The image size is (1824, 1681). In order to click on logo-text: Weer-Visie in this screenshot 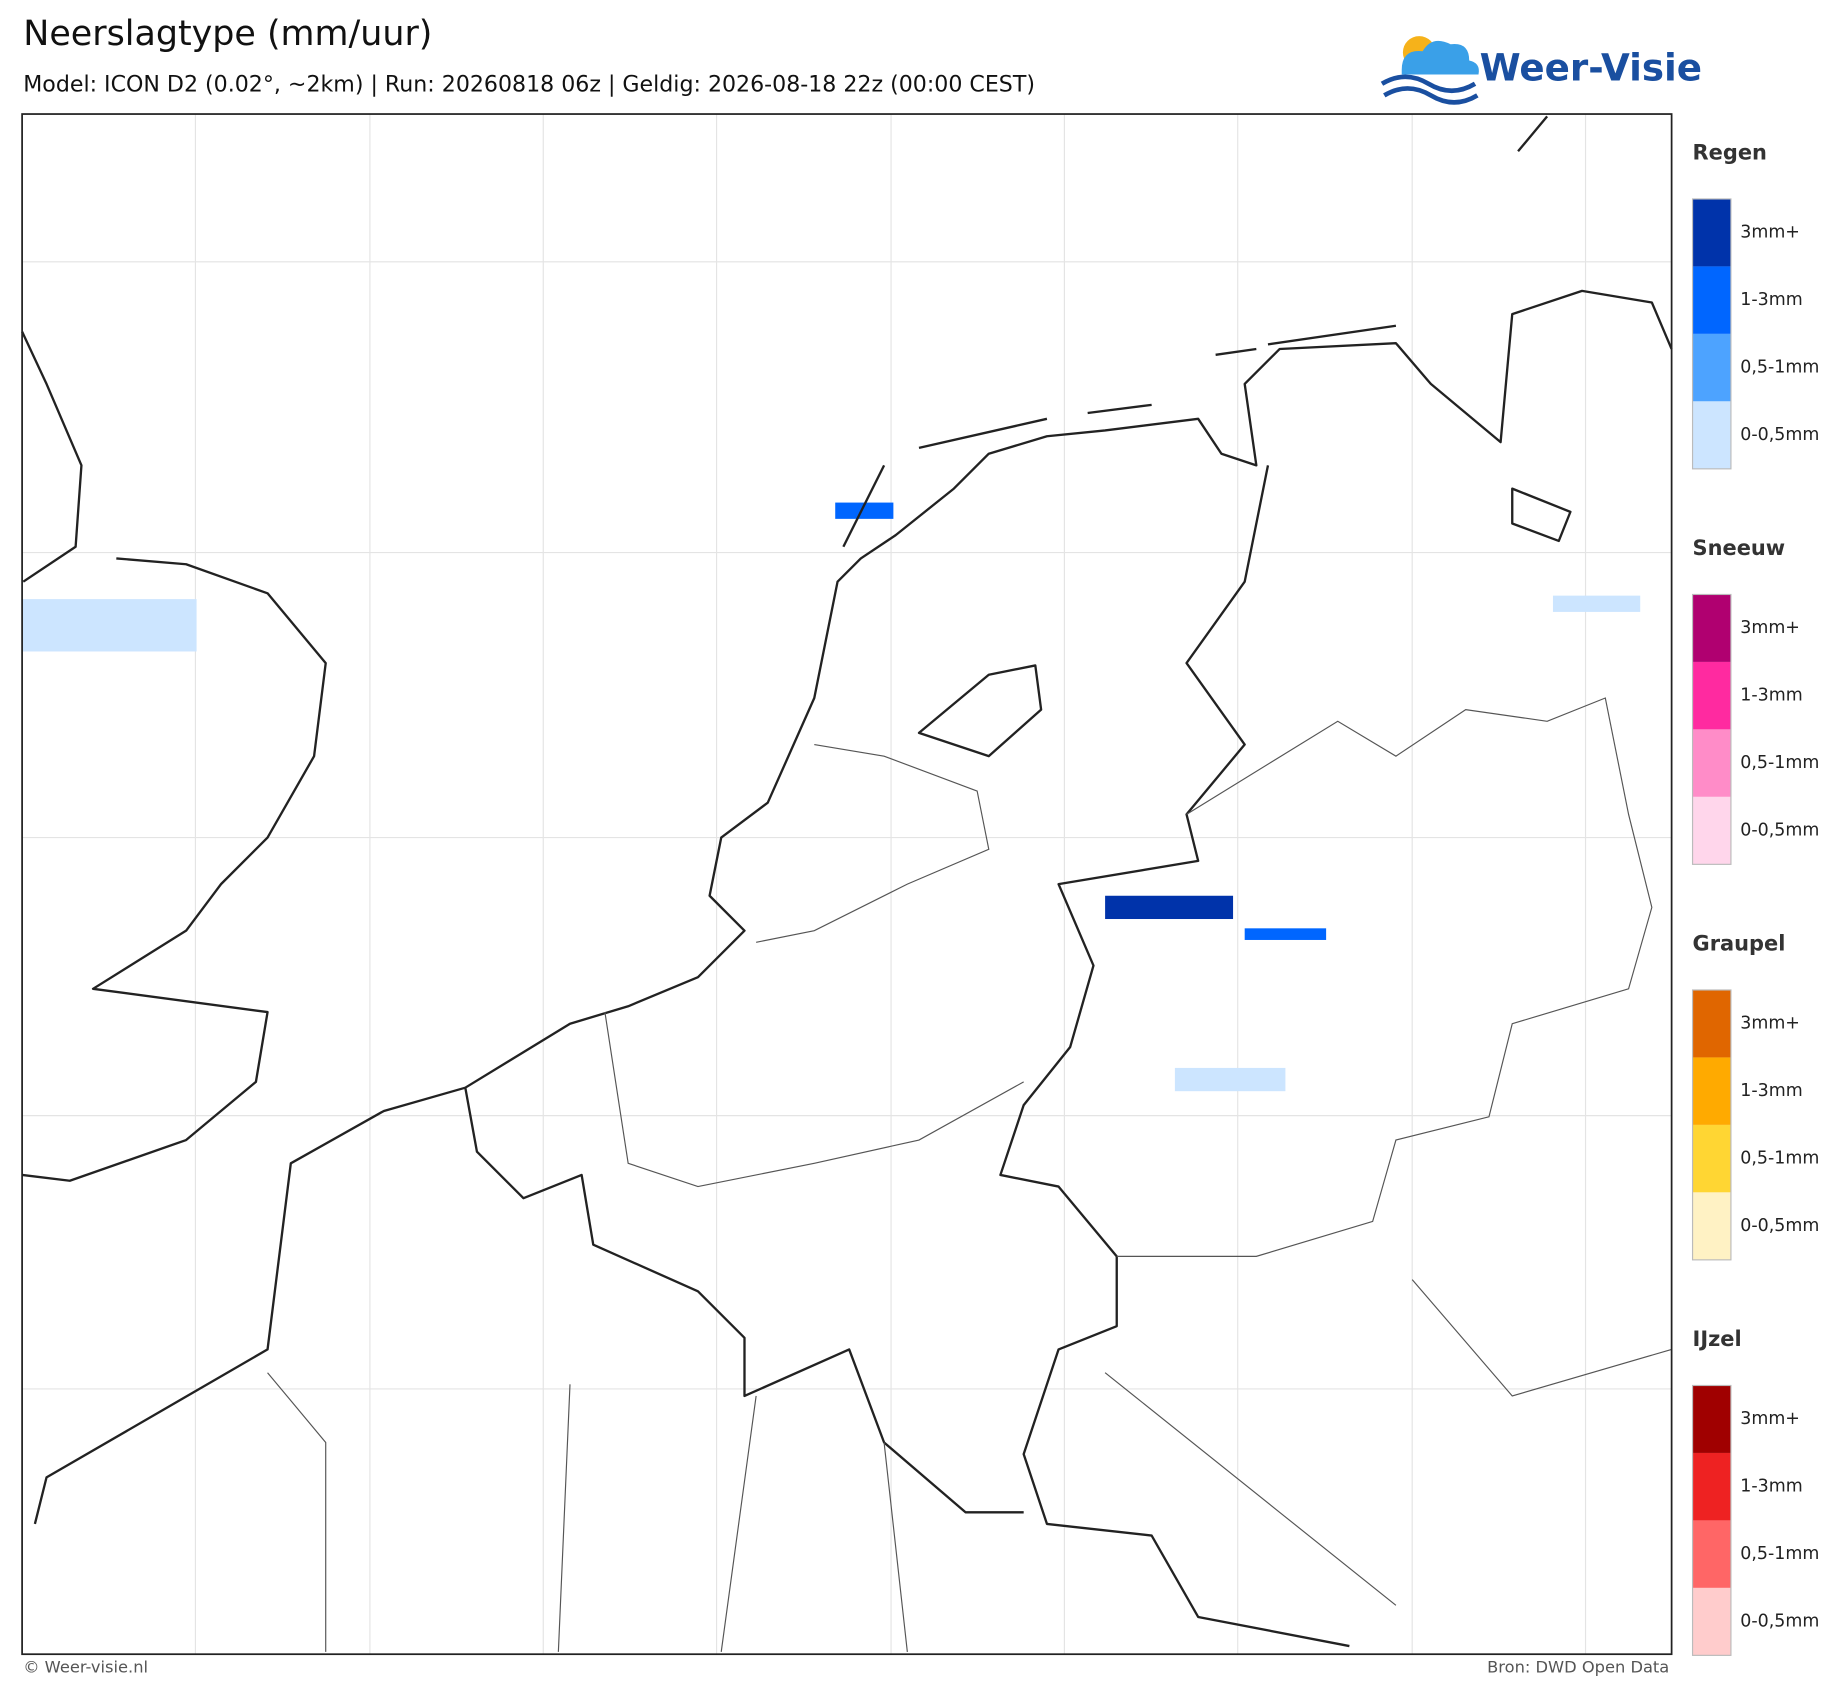, I will do `click(1591, 67)`.